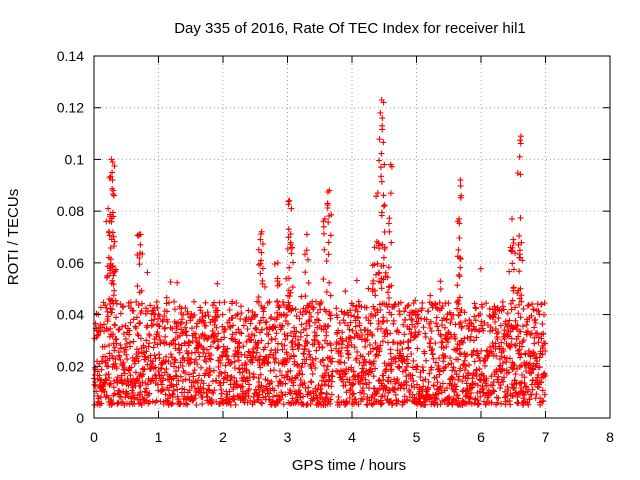 The height and width of the screenshot is (480, 640). What do you see at coordinates (80, 418) in the screenshot?
I see `y-tick-label: 0` at bounding box center [80, 418].